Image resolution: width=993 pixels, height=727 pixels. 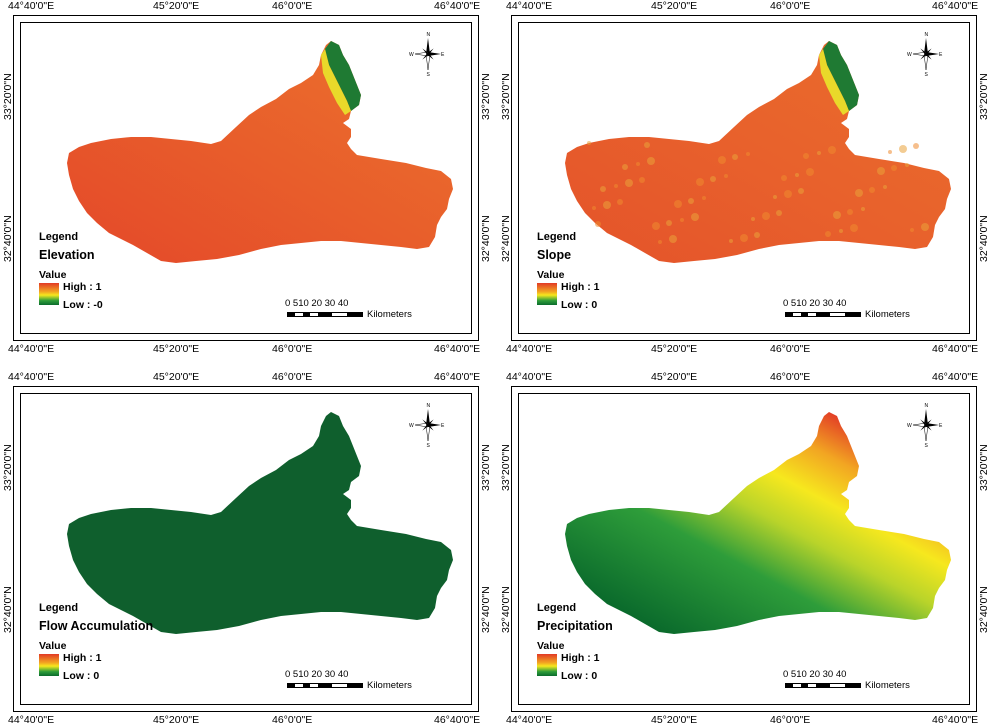 What do you see at coordinates (984, 96) in the screenshot?
I see `lat-label-right: 33°20'0"N` at bounding box center [984, 96].